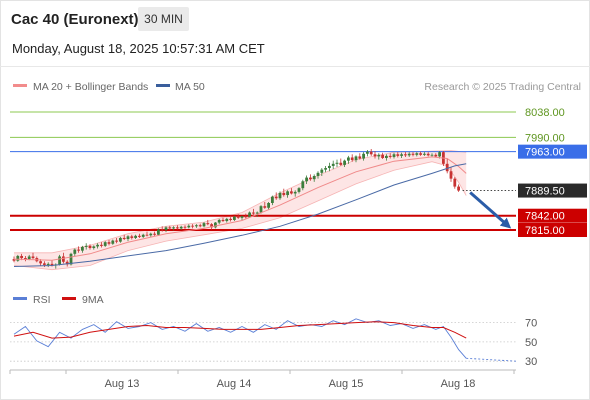  What do you see at coordinates (122, 384) in the screenshot?
I see `x-tick-label: Aug 13` at bounding box center [122, 384].